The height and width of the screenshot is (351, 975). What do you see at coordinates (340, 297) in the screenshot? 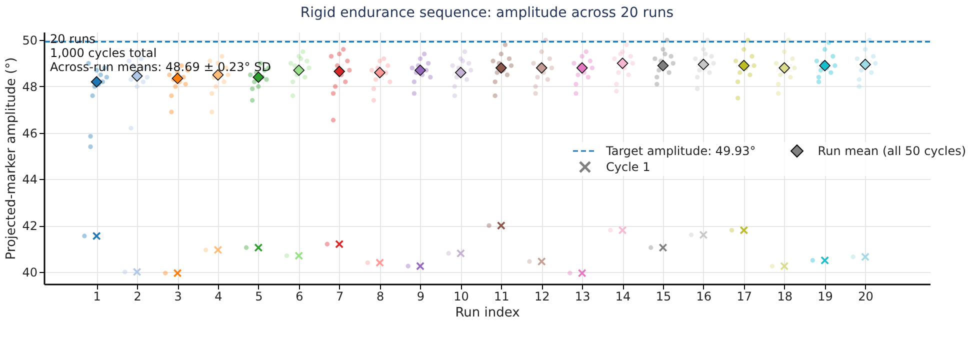
I see `x-tick-label: 7` at bounding box center [340, 297].